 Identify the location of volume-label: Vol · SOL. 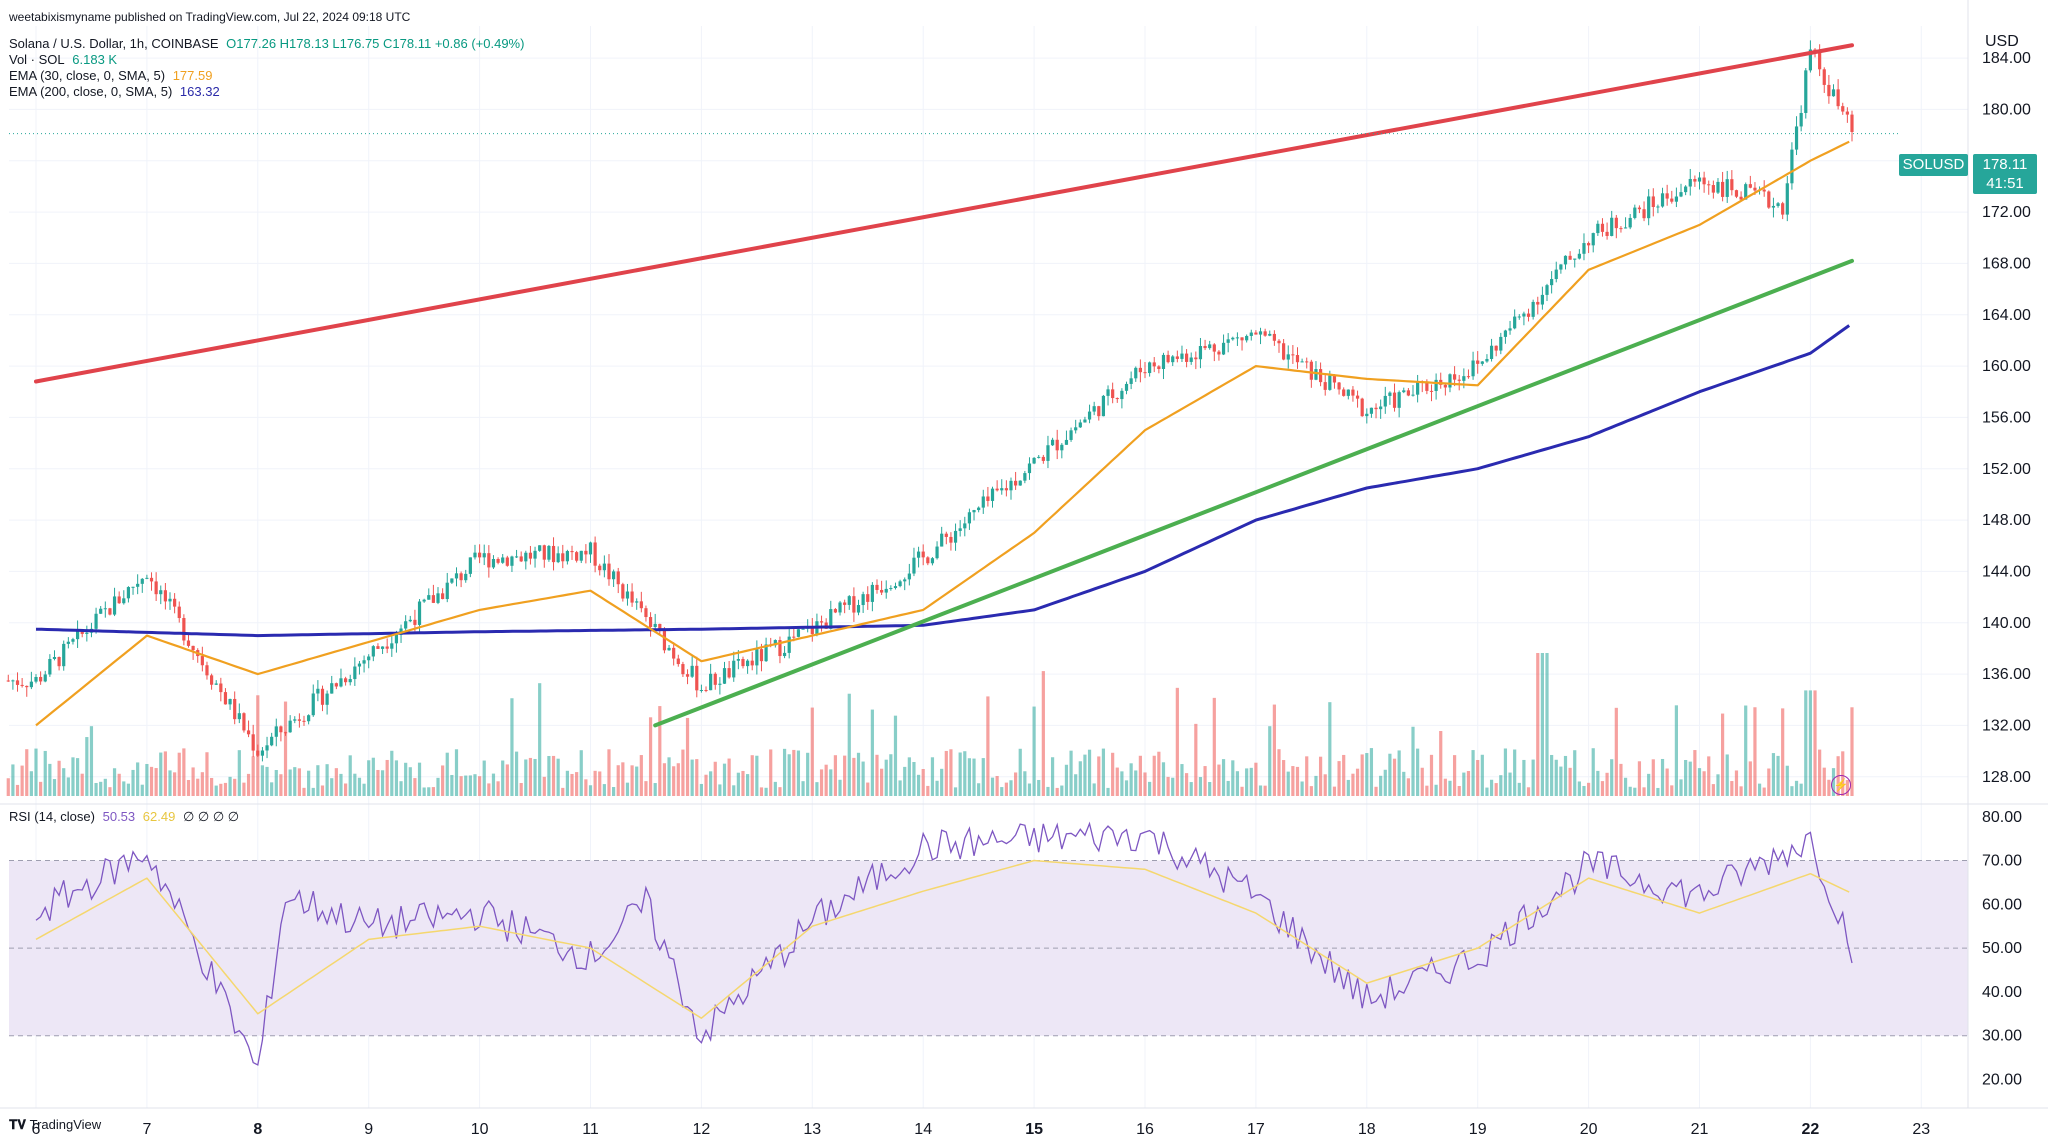
(37, 59).